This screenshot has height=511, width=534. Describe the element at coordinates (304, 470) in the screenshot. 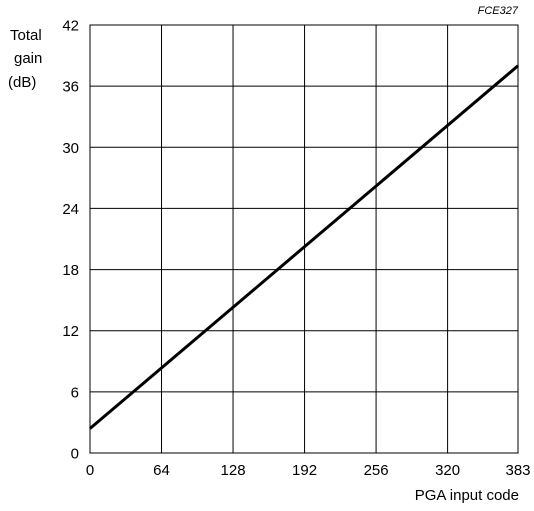

I see `x-tick-label: 192` at that location.